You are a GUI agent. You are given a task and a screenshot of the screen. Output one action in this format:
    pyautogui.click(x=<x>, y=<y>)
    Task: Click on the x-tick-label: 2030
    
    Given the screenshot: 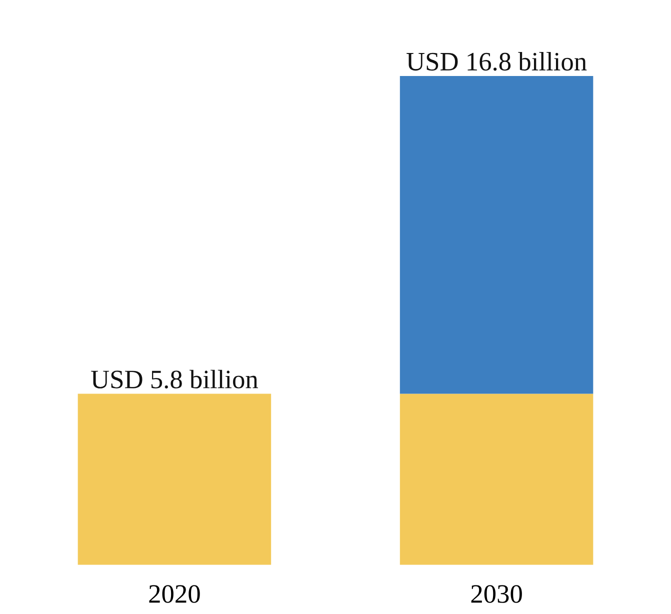 What is the action you would take?
    pyautogui.click(x=496, y=594)
    